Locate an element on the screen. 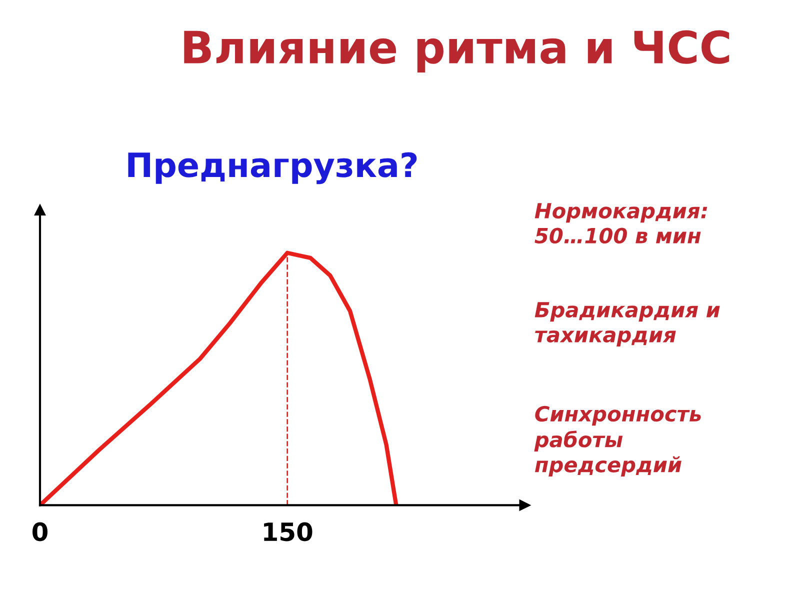 The width and height of the screenshot is (800, 600). x-tick-label: 0 is located at coordinates (40, 532).